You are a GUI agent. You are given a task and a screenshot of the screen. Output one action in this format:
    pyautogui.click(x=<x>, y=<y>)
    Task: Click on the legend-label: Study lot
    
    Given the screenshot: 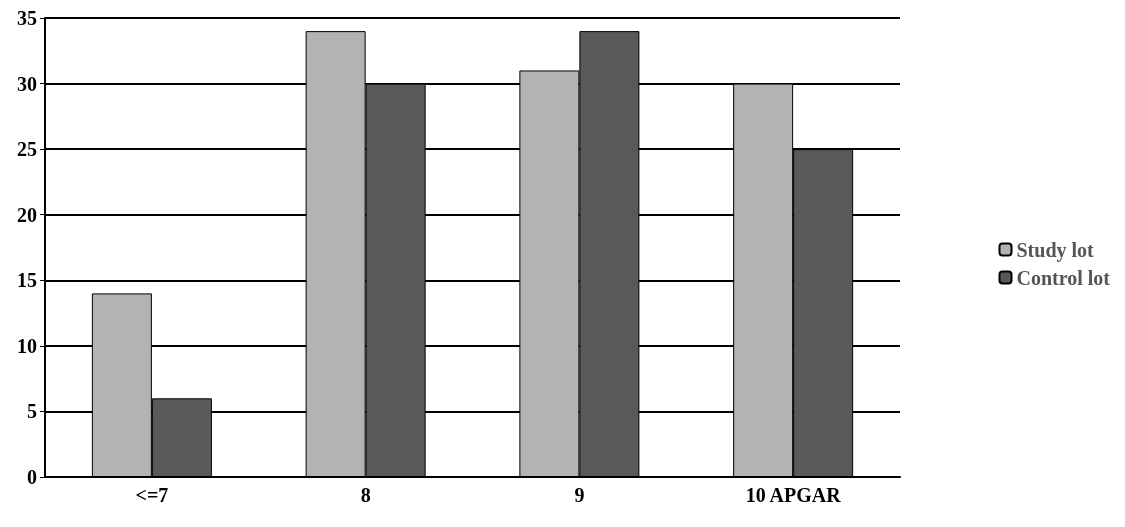 What is the action you would take?
    pyautogui.click(x=1055, y=250)
    